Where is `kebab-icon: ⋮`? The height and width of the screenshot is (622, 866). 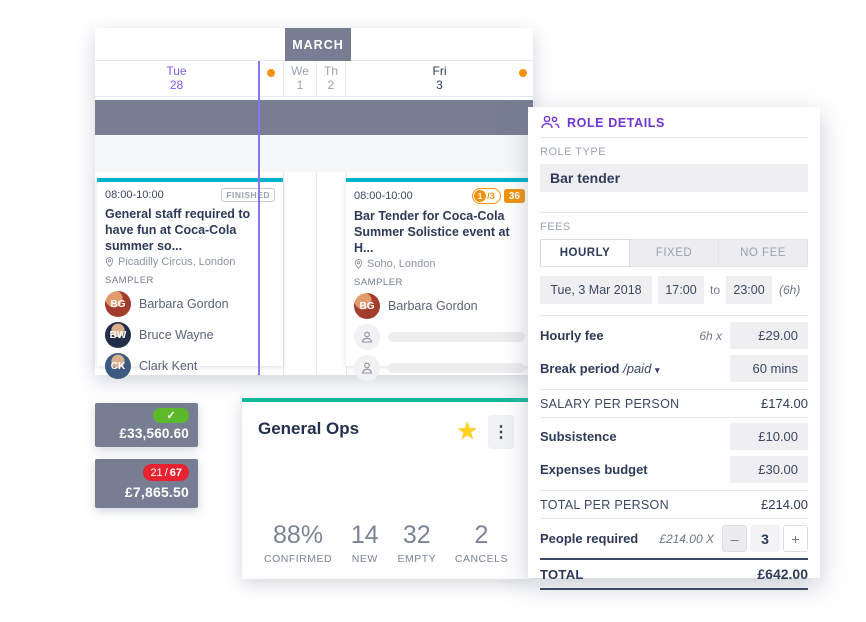
kebab-icon: ⋮ is located at coordinates (501, 432).